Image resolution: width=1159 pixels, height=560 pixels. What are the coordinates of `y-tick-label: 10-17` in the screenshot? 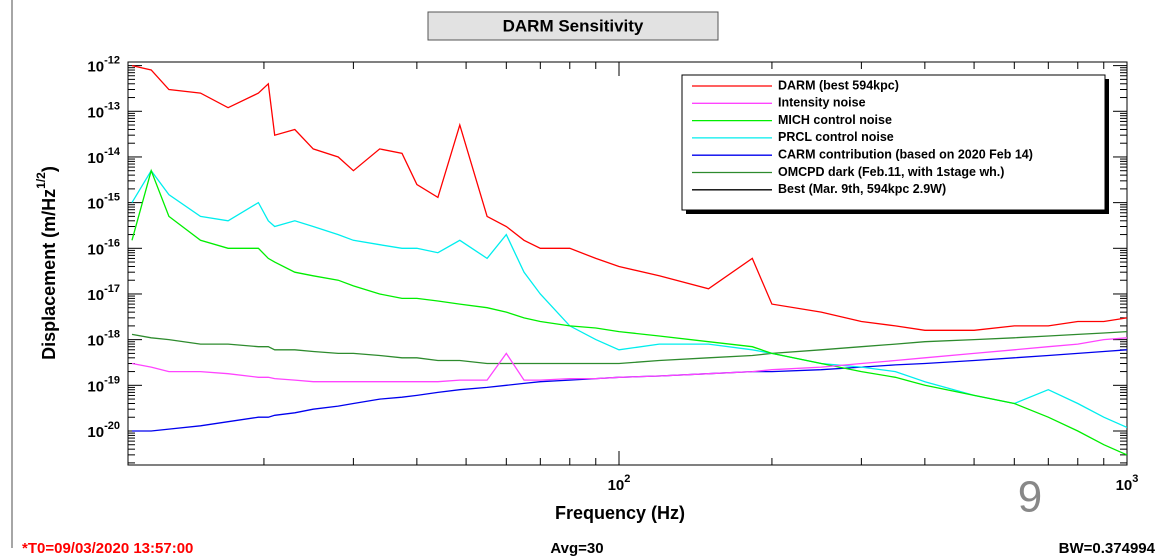 It's located at (103, 293).